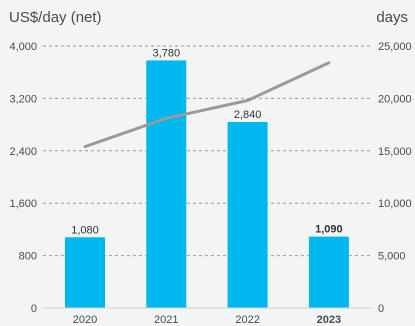 This screenshot has height=326, width=415. I want to click on bar-value-label: 1,080, so click(85, 230).